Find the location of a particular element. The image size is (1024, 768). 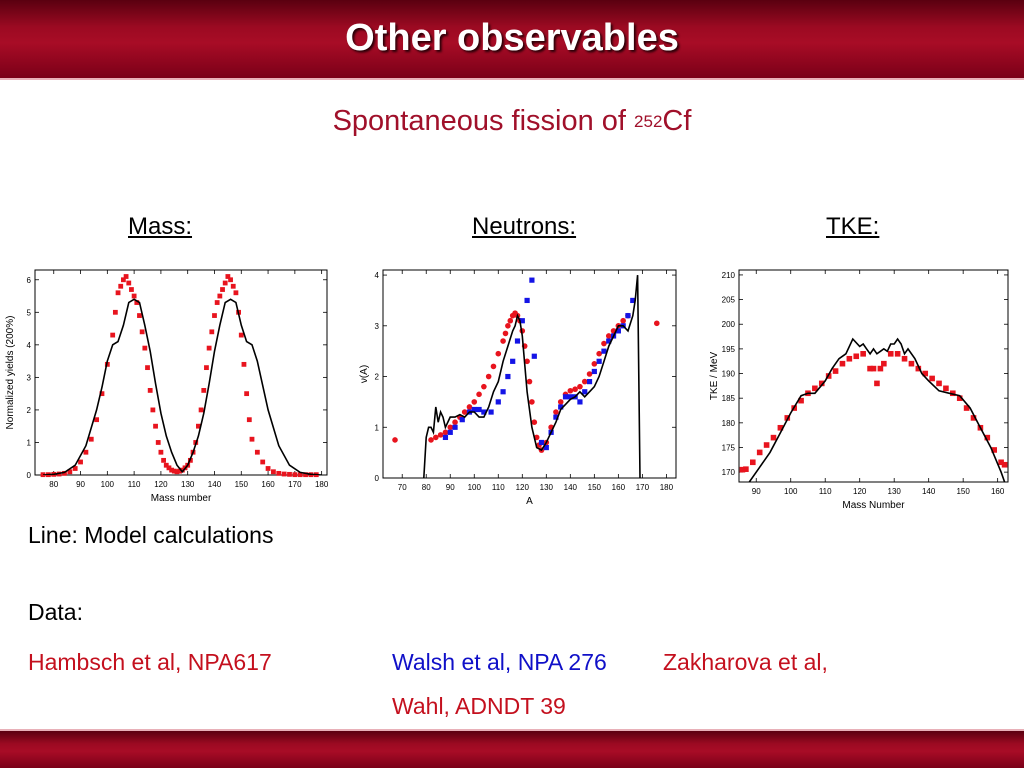

reference-wahl: Wahl, ADNDT 39 is located at coordinates (479, 706).